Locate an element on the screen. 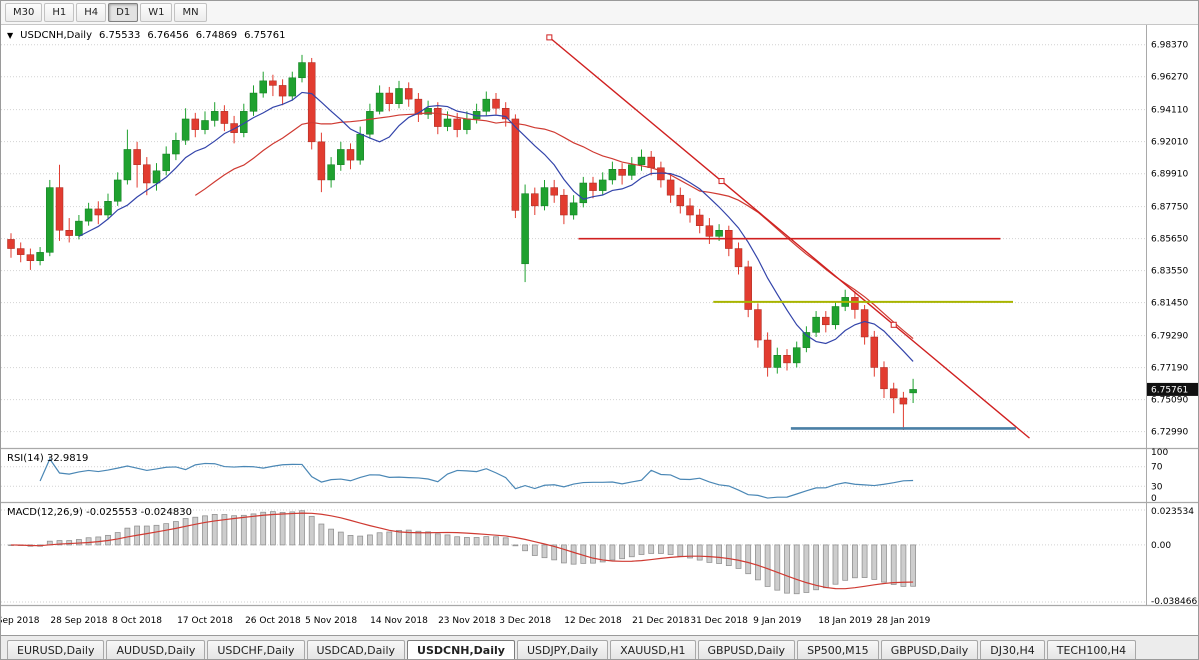  svg-text: 17 Oct 2018 is located at coordinates (205, 621).